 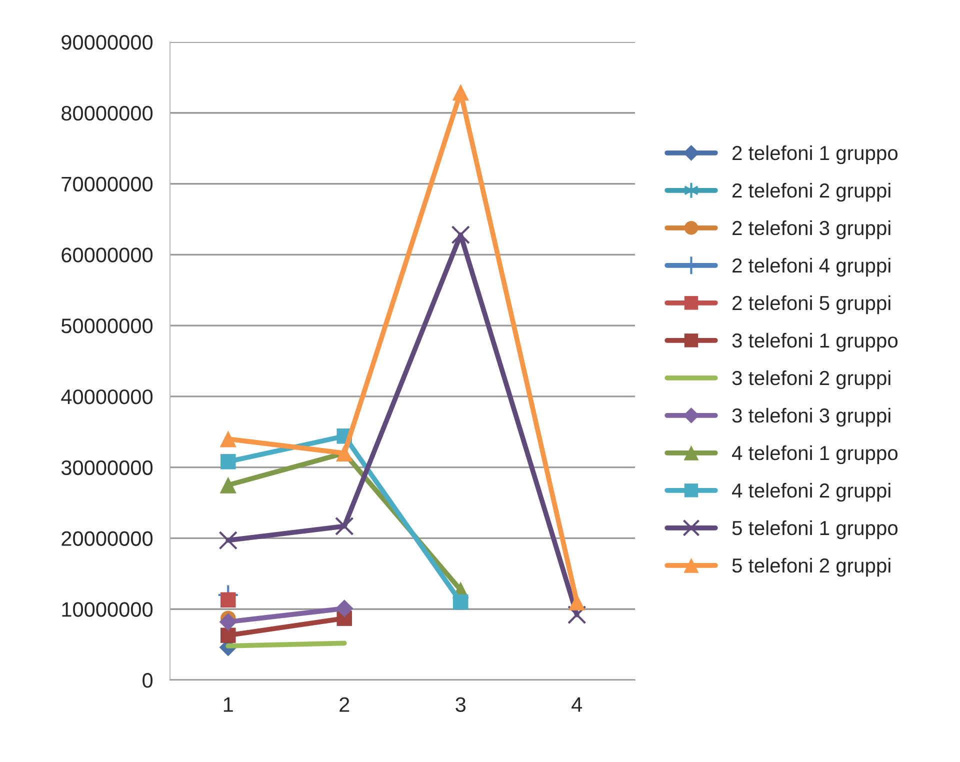 What do you see at coordinates (815, 342) in the screenshot?
I see `legend-label: 3 telefoni 1 gruppo` at bounding box center [815, 342].